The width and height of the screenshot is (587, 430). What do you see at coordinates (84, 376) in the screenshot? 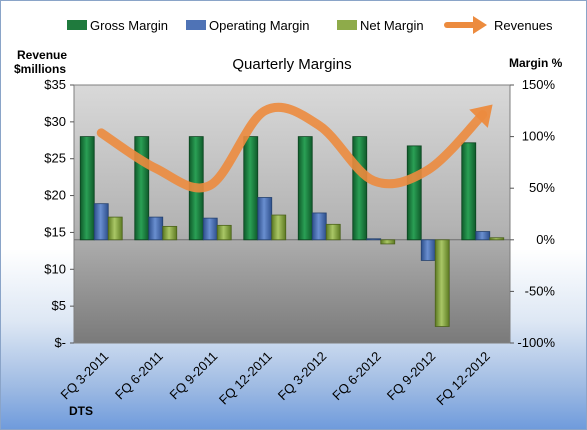
I see `category-label: FQ 3-2011` at bounding box center [84, 376].